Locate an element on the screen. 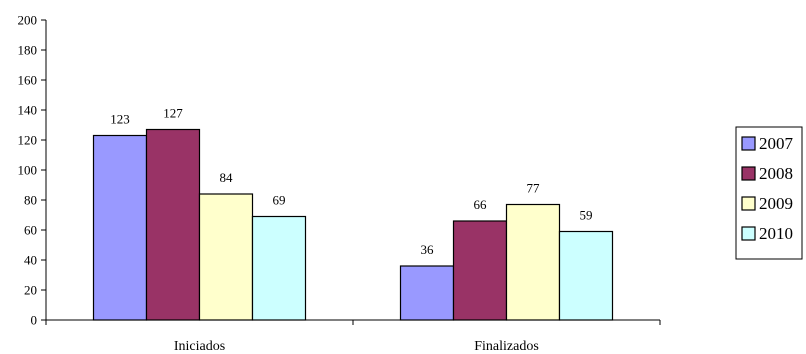 This screenshot has height=354, width=806. y-tick-label: 160 is located at coordinates (28, 80).